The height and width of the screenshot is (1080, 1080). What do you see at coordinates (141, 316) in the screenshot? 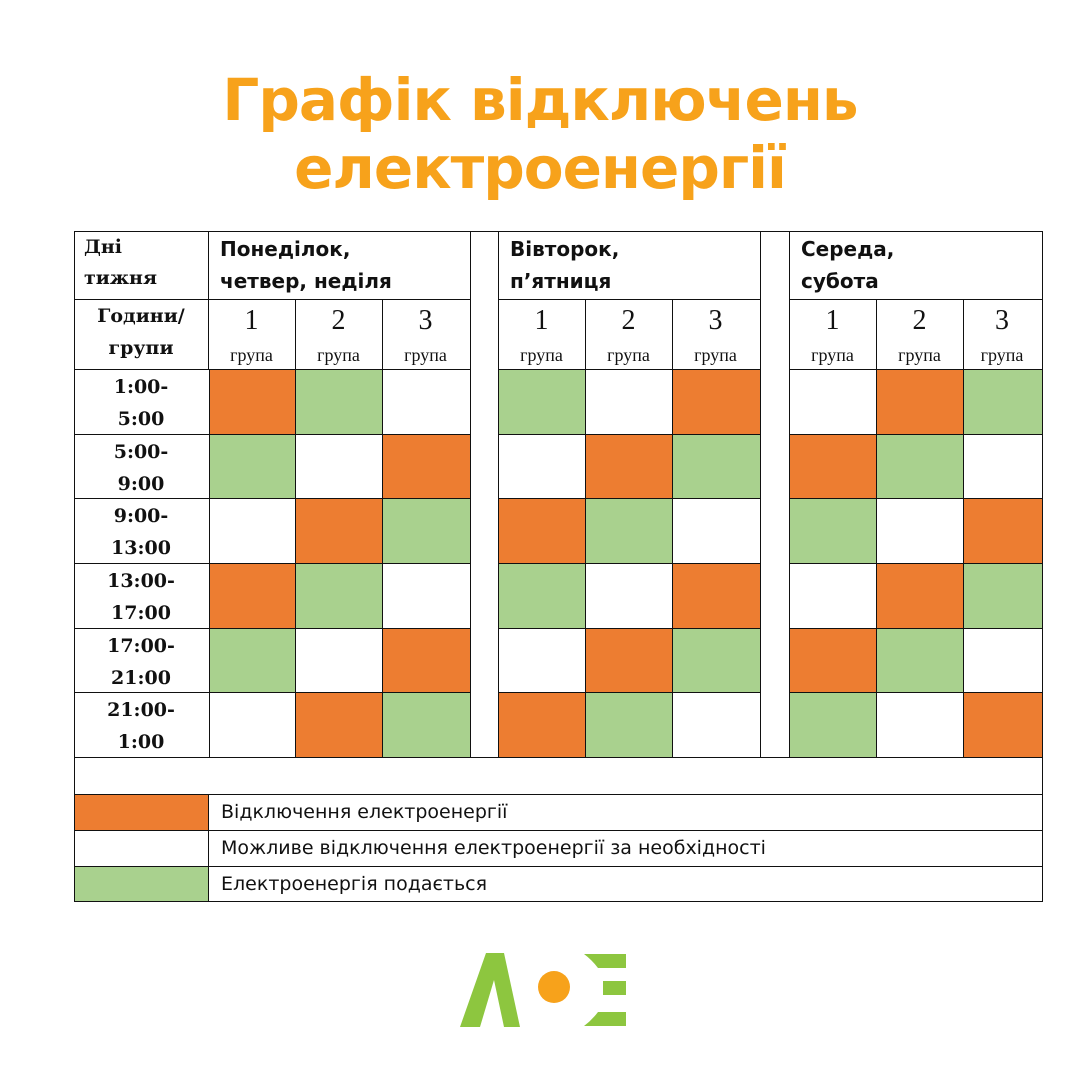
I see `corner-hours-label: Години/` at bounding box center [141, 316].